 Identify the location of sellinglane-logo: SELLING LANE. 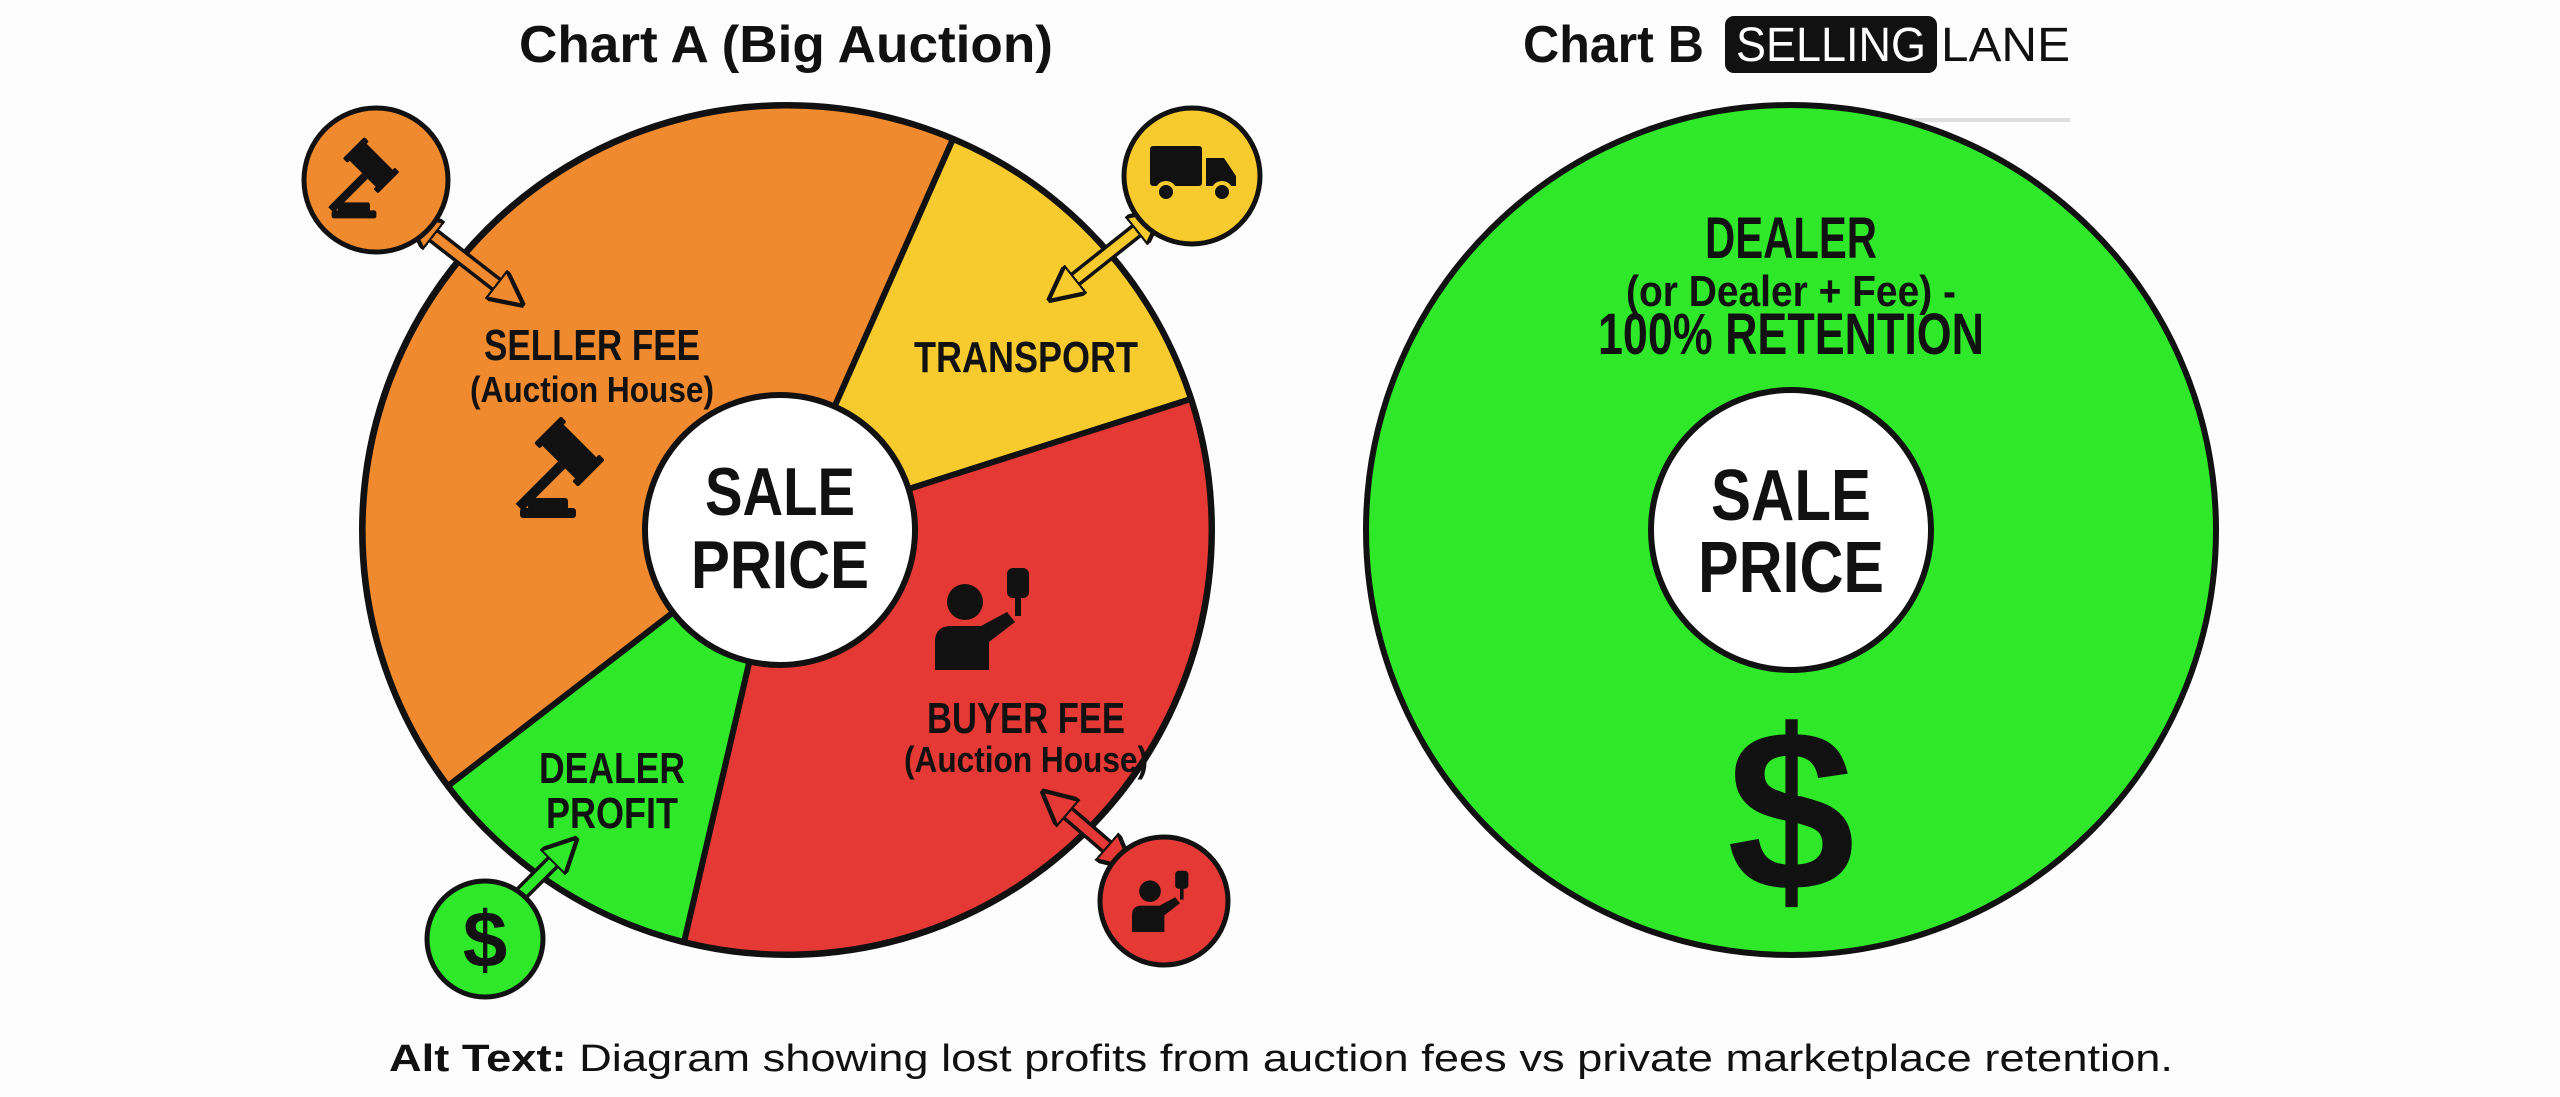
(1897, 69).